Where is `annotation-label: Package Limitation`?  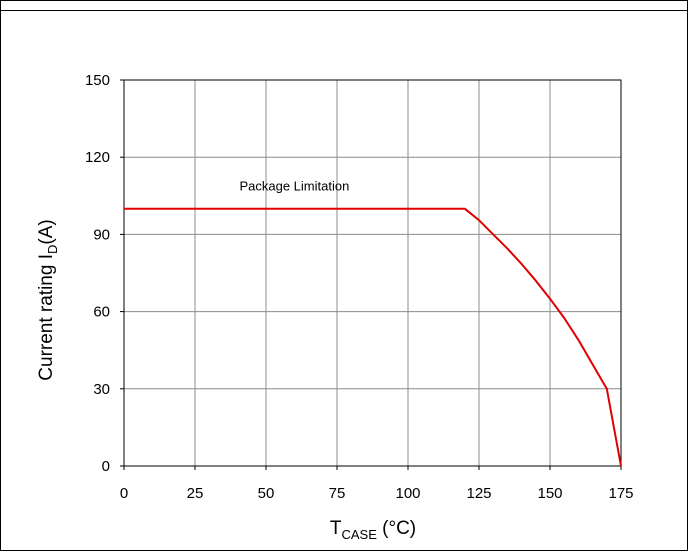
annotation-label: Package Limitation is located at coordinates (294, 186).